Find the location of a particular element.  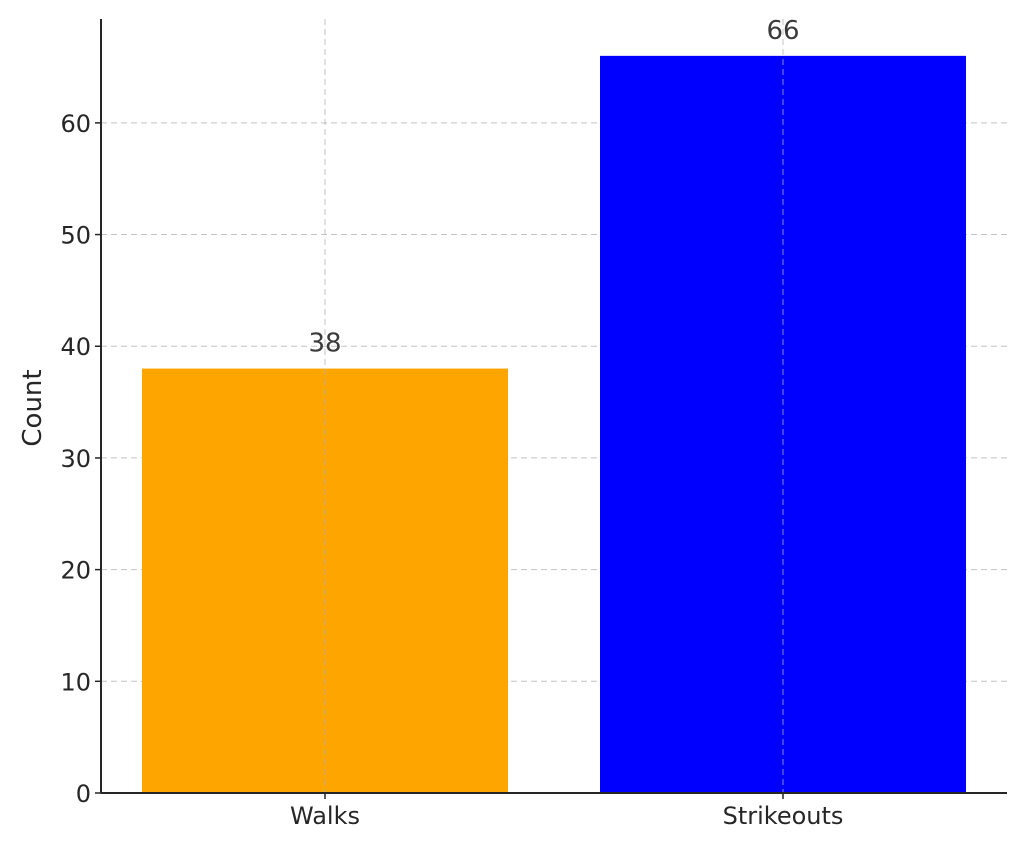

data-label-walks: 38 is located at coordinates (324, 344).